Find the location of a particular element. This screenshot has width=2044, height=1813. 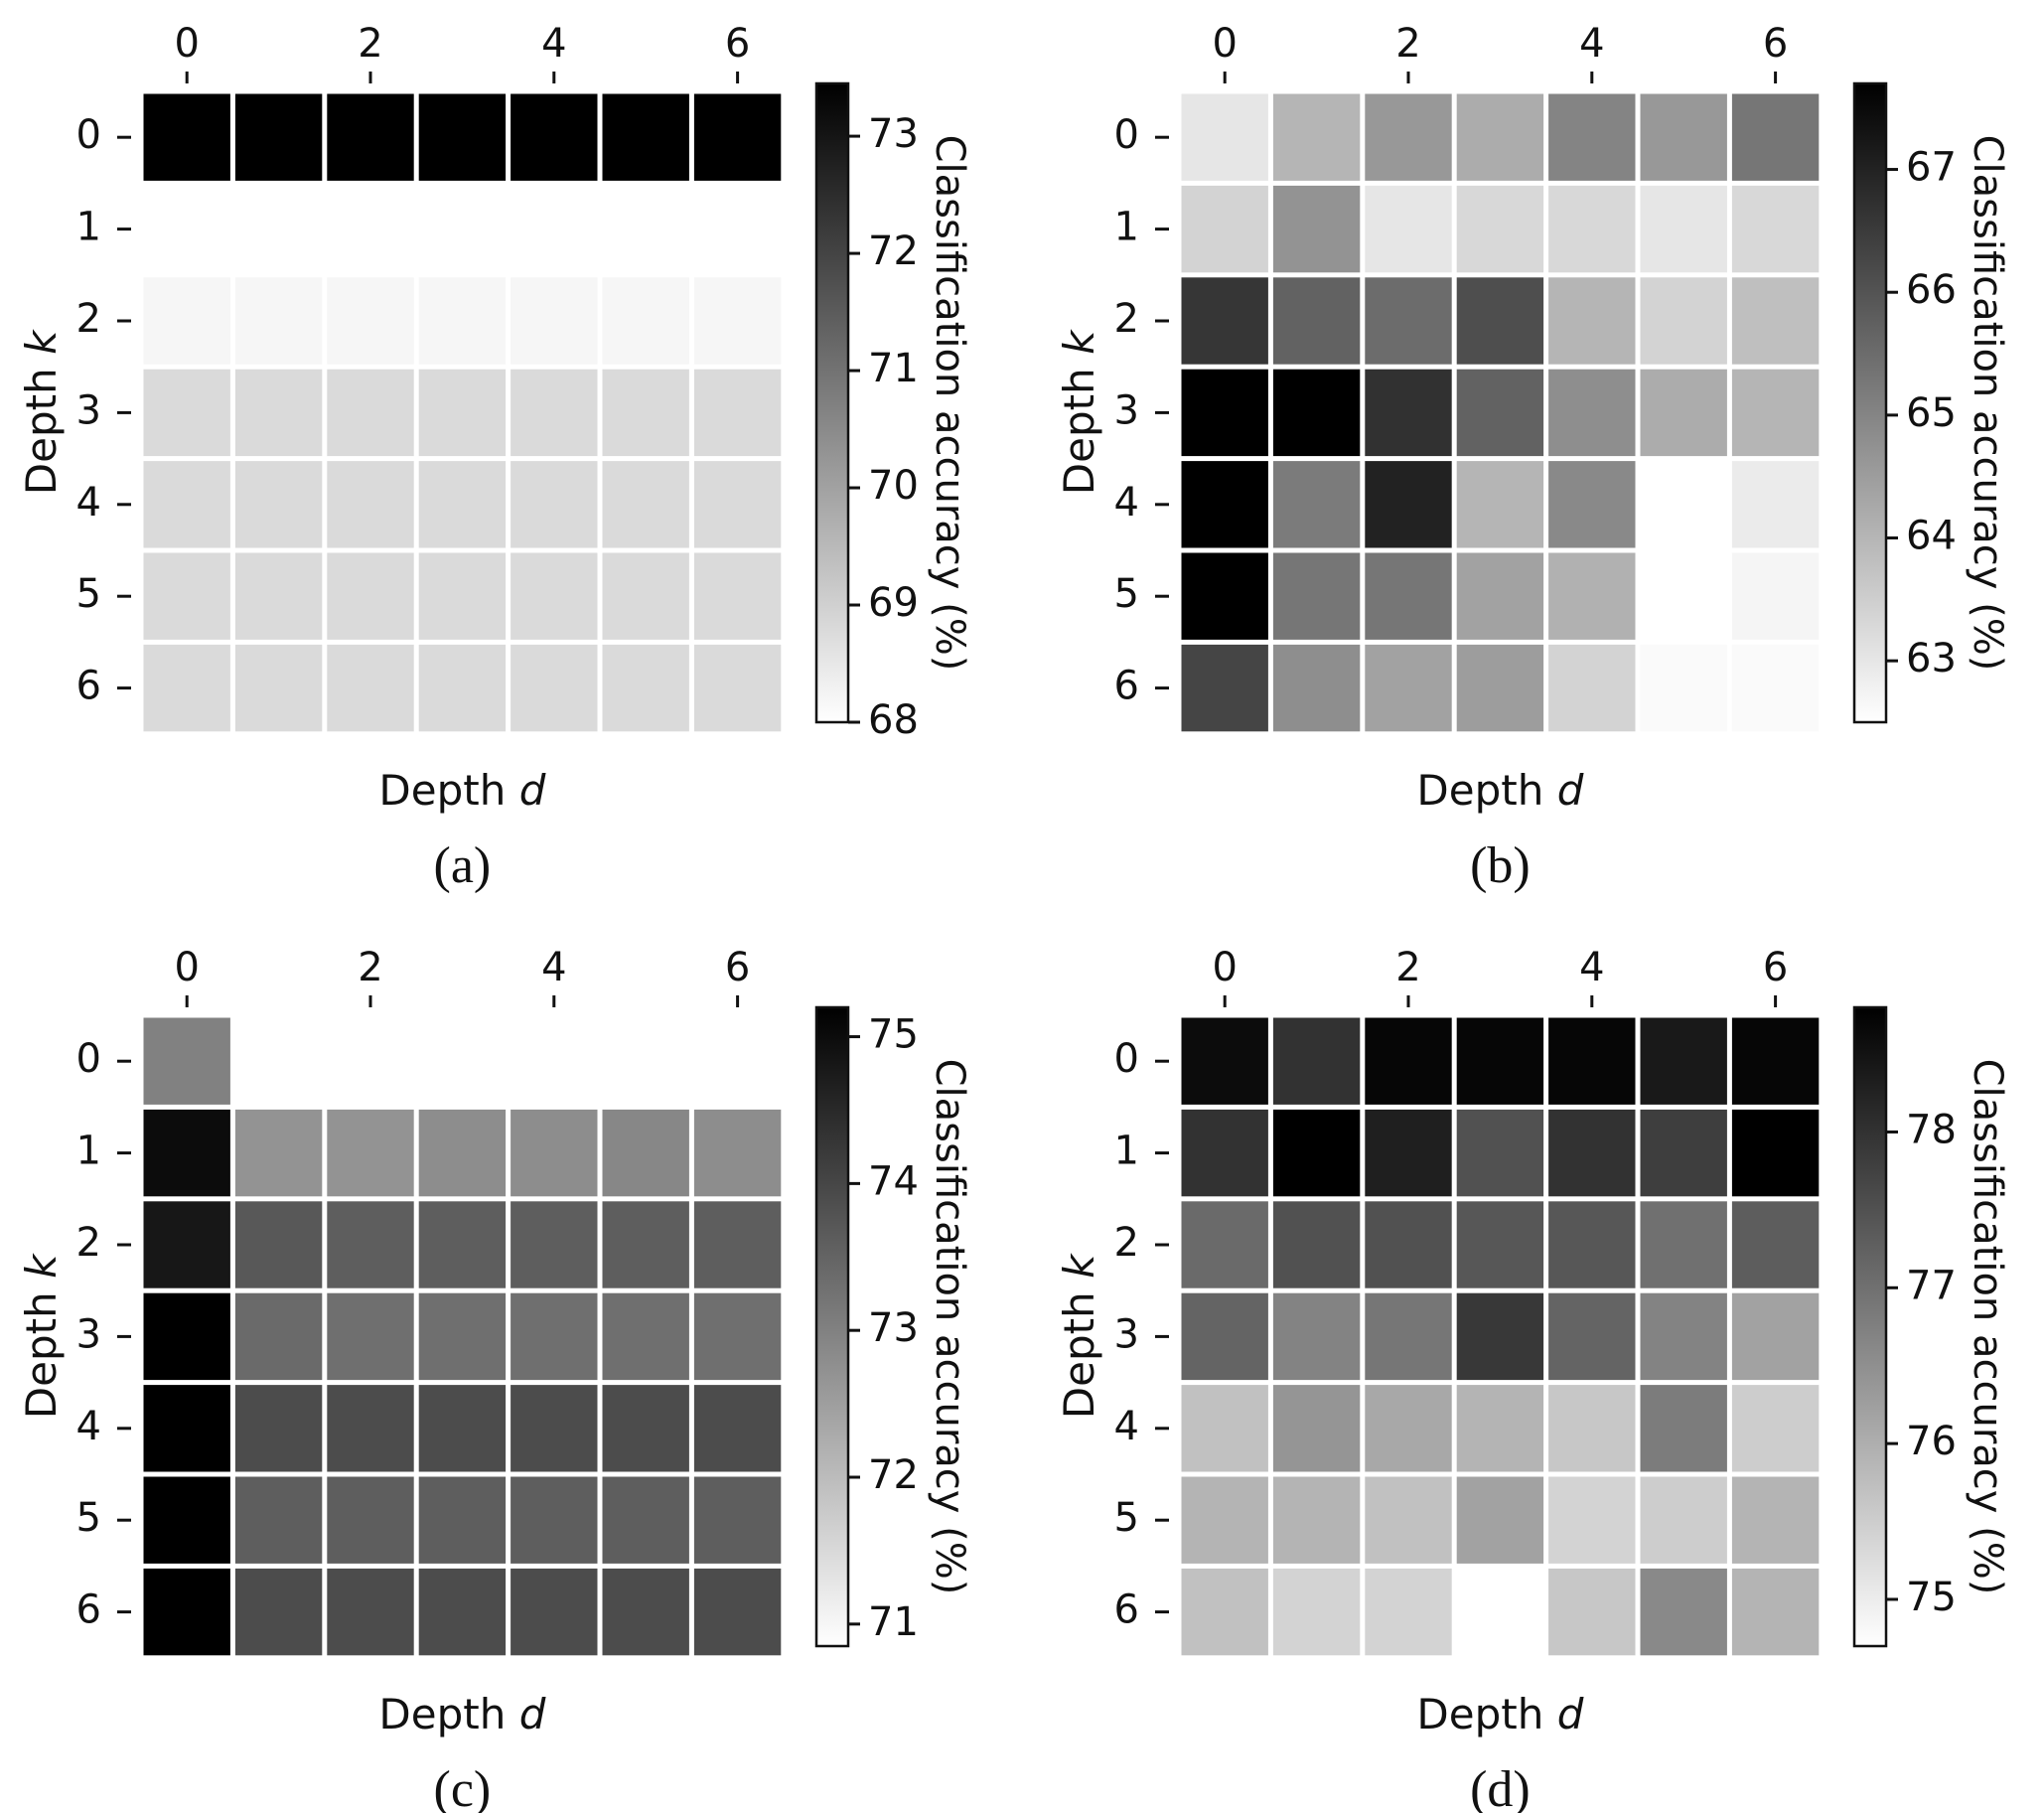

colorbar-tick-label: 70 is located at coordinates (894, 486).